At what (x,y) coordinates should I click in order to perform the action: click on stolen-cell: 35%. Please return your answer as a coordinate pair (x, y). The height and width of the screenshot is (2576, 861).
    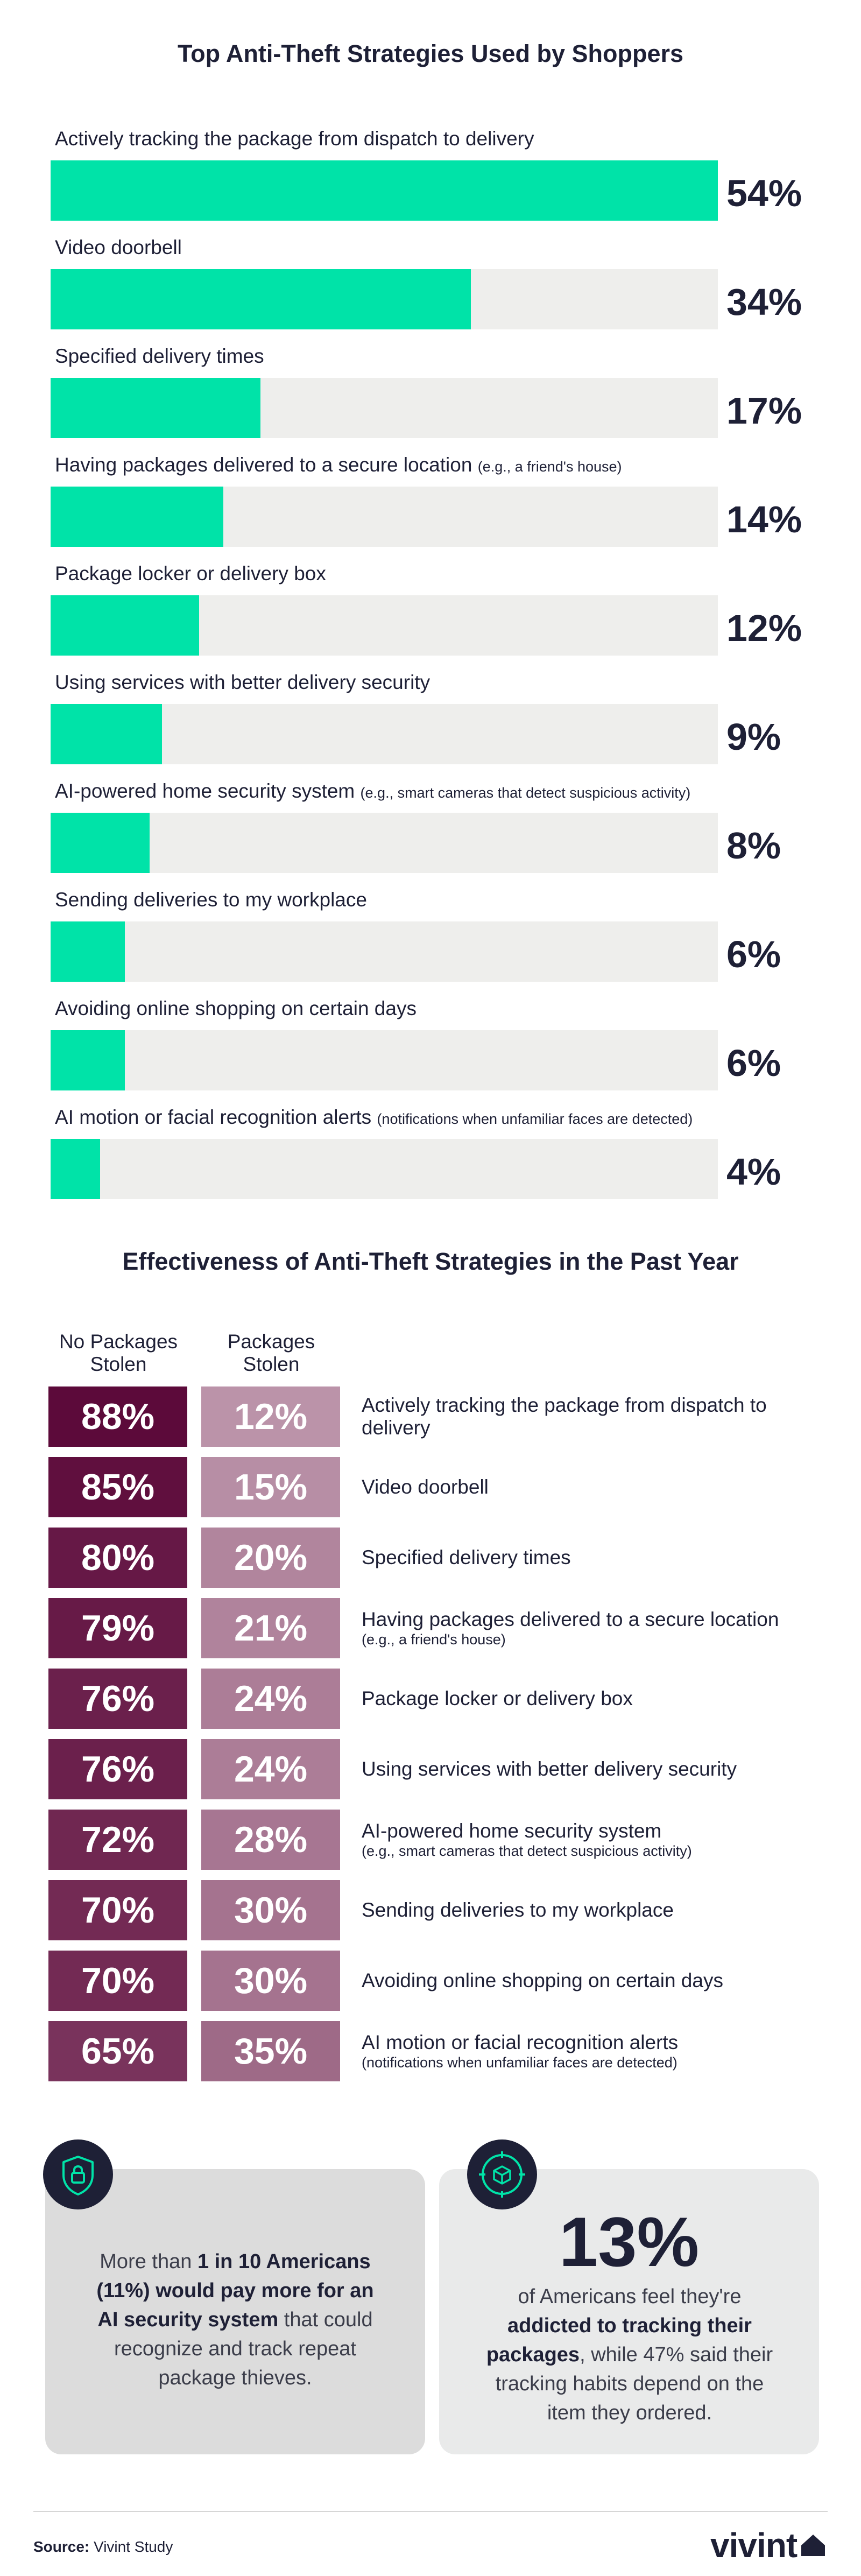
    Looking at the image, I should click on (270, 2051).